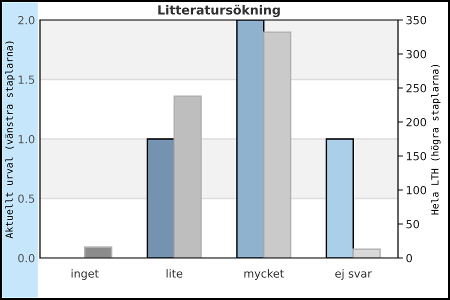 Image resolution: width=450 pixels, height=300 pixels. What do you see at coordinates (416, 190) in the screenshot?
I see `y2-tick-label: 100` at bounding box center [416, 190].